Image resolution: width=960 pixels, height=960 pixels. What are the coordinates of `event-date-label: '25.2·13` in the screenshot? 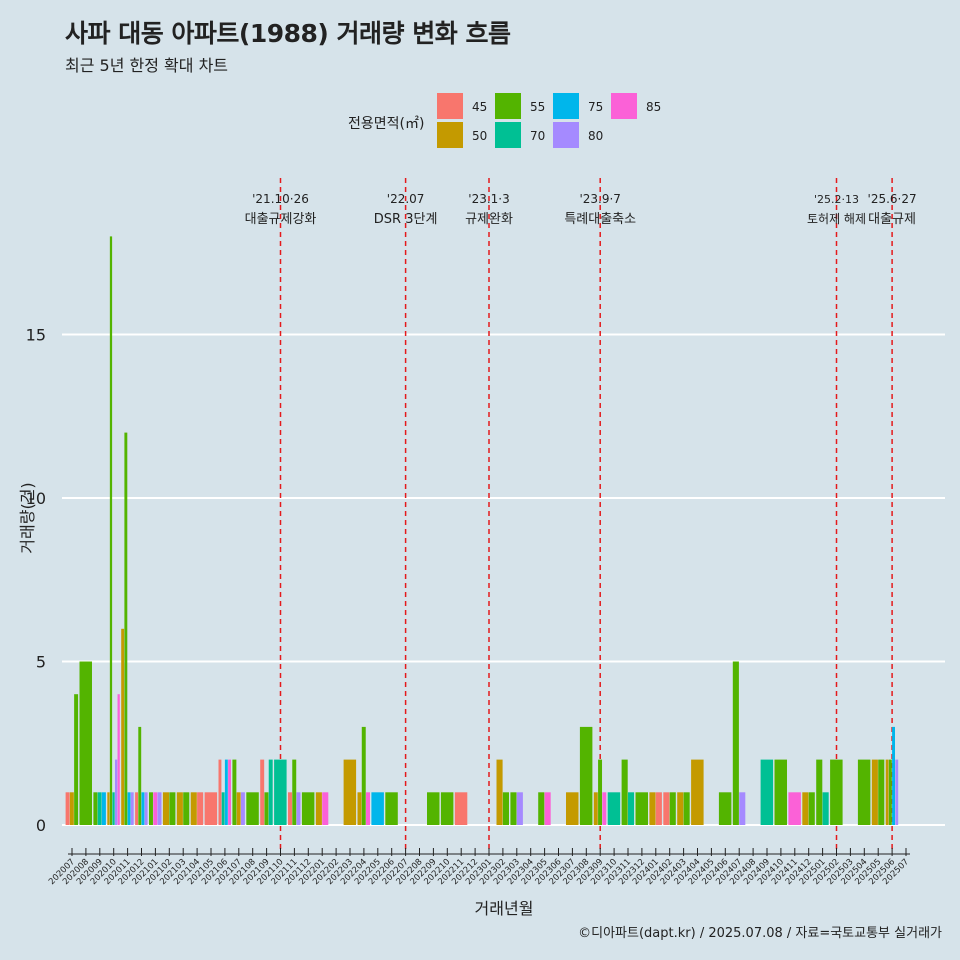 It's located at (836, 199).